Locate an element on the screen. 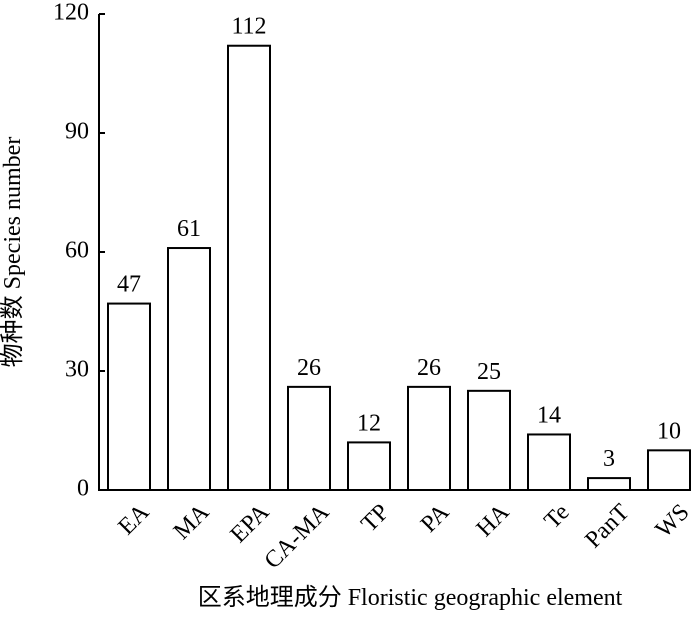 This screenshot has width=700, height=621. x-tick-label: CA-MA is located at coordinates (297, 536).